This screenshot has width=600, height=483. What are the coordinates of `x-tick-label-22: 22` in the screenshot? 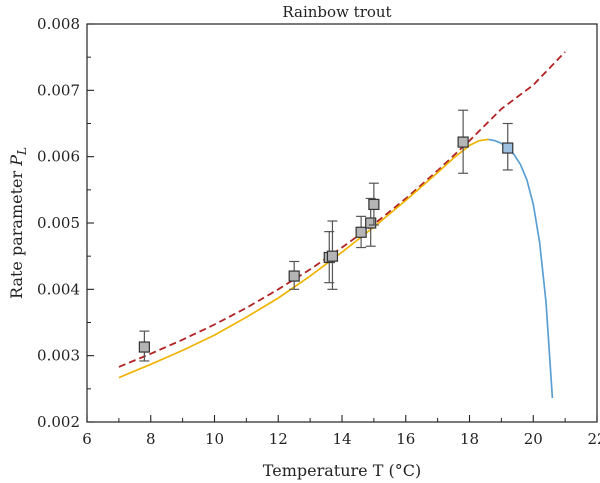 It's located at (593, 439).